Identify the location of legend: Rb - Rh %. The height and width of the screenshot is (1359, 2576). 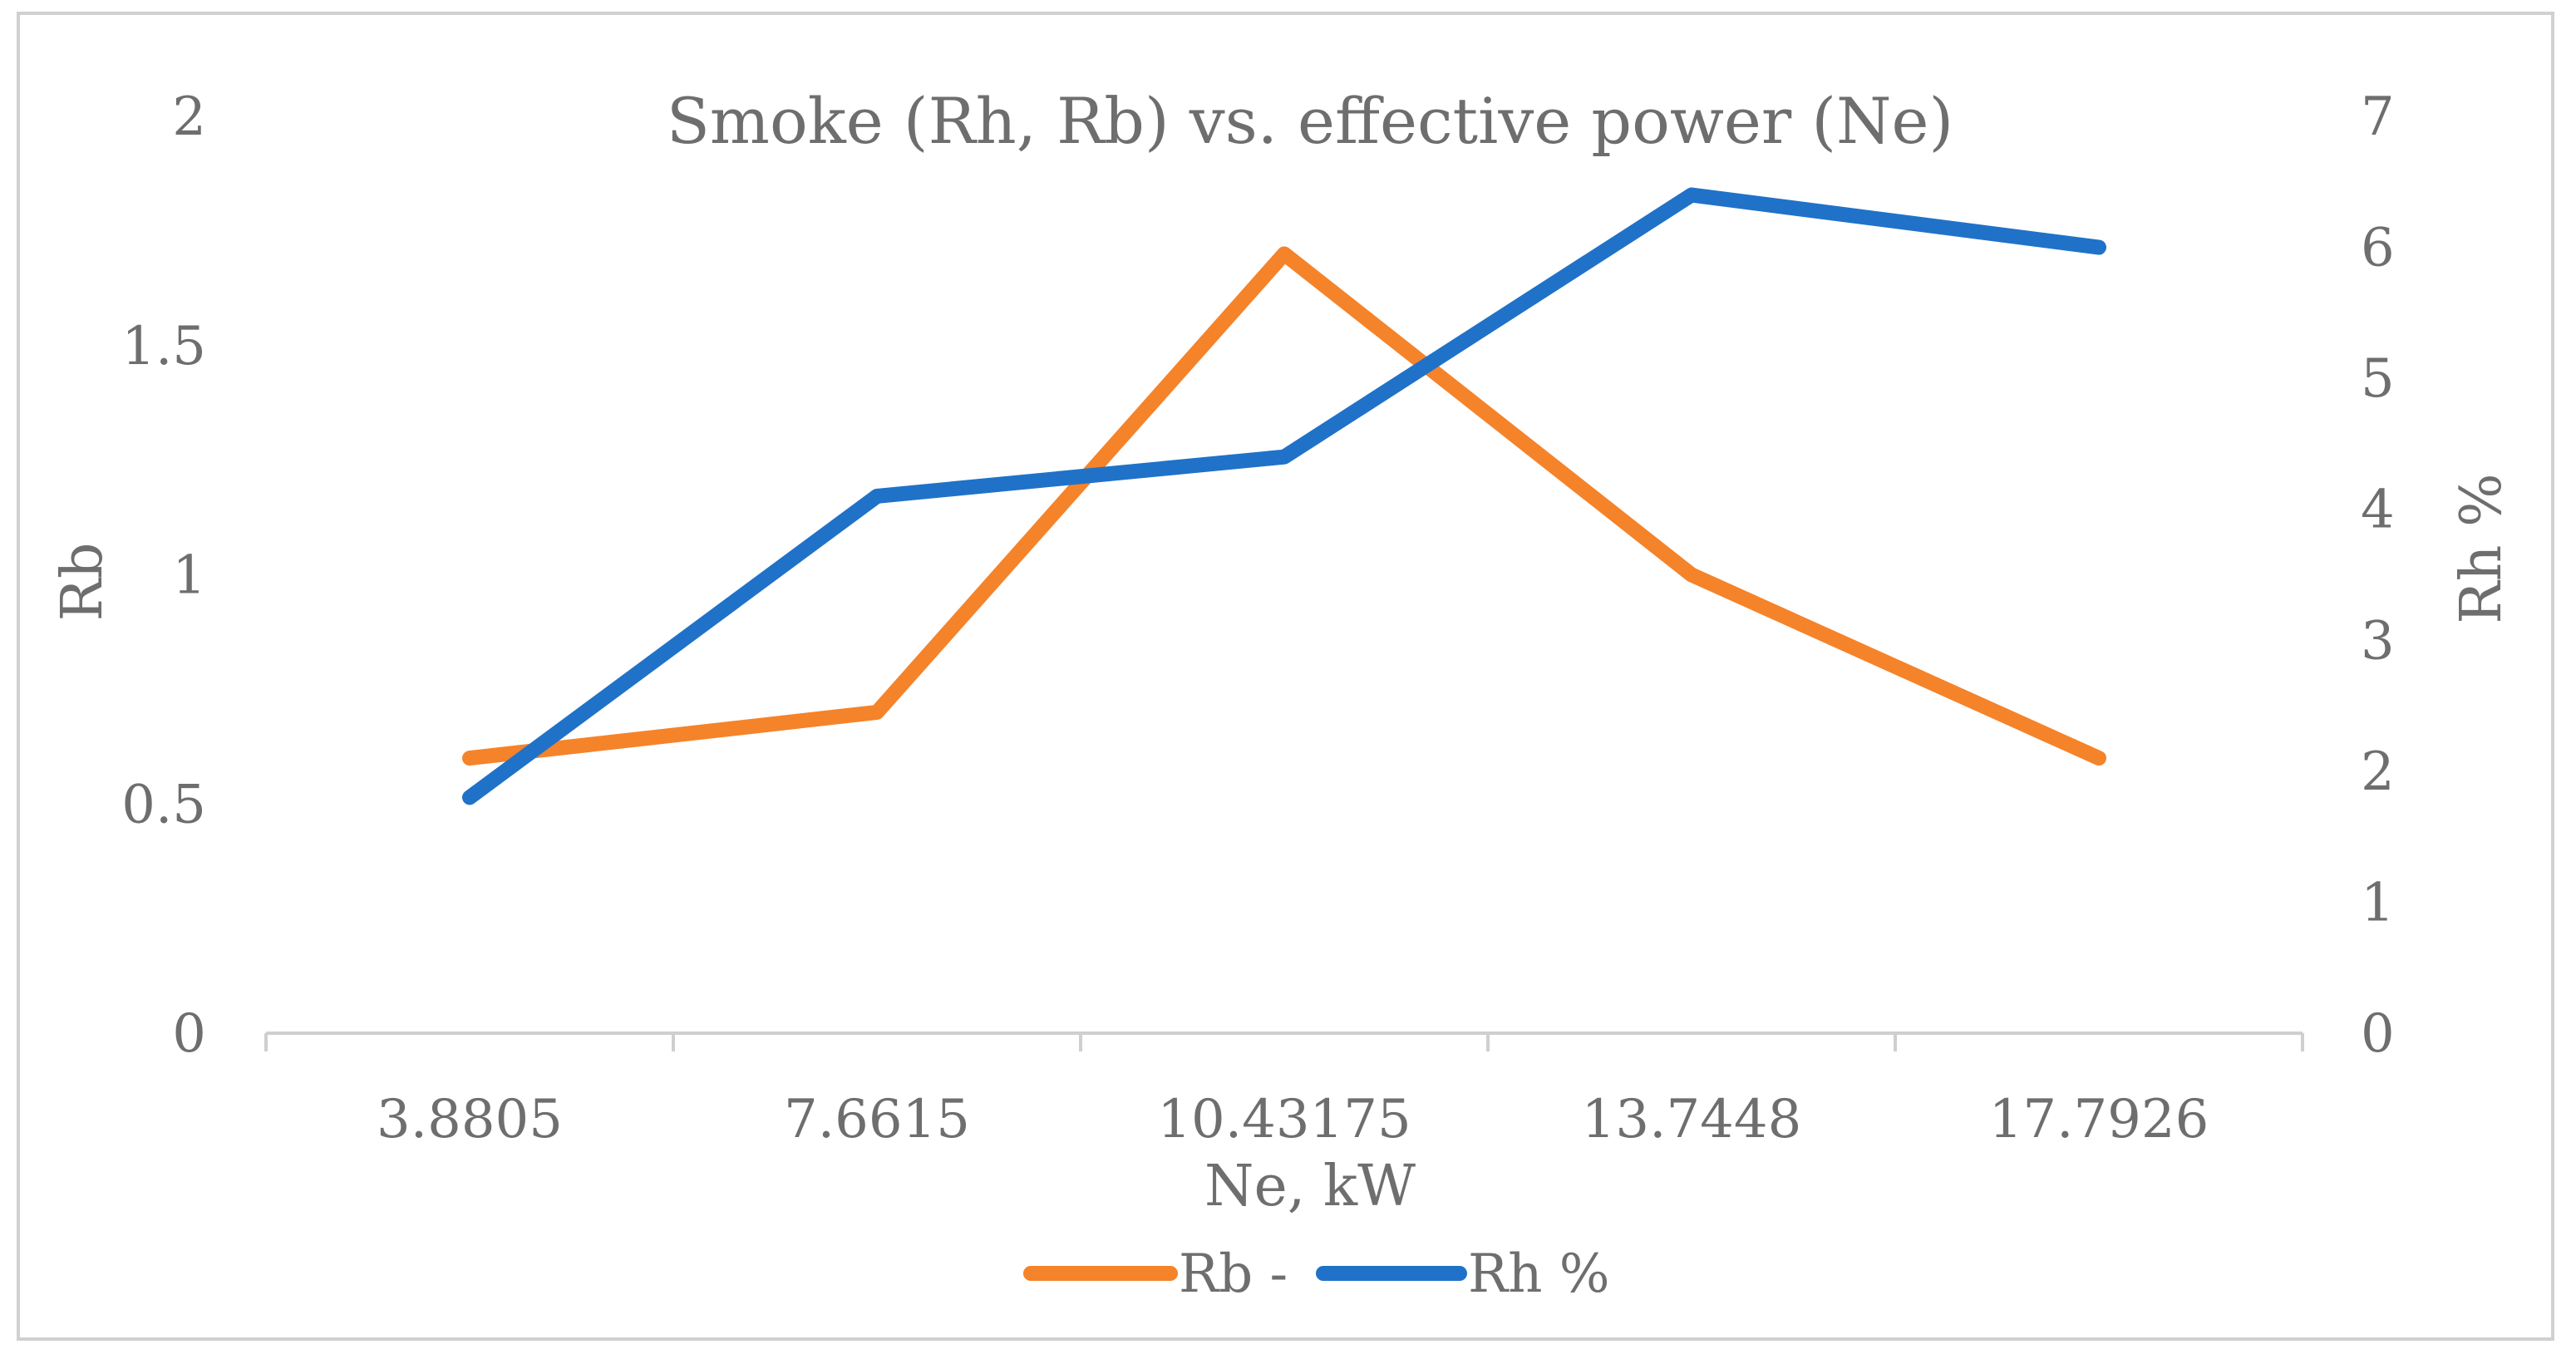
(1316, 1274).